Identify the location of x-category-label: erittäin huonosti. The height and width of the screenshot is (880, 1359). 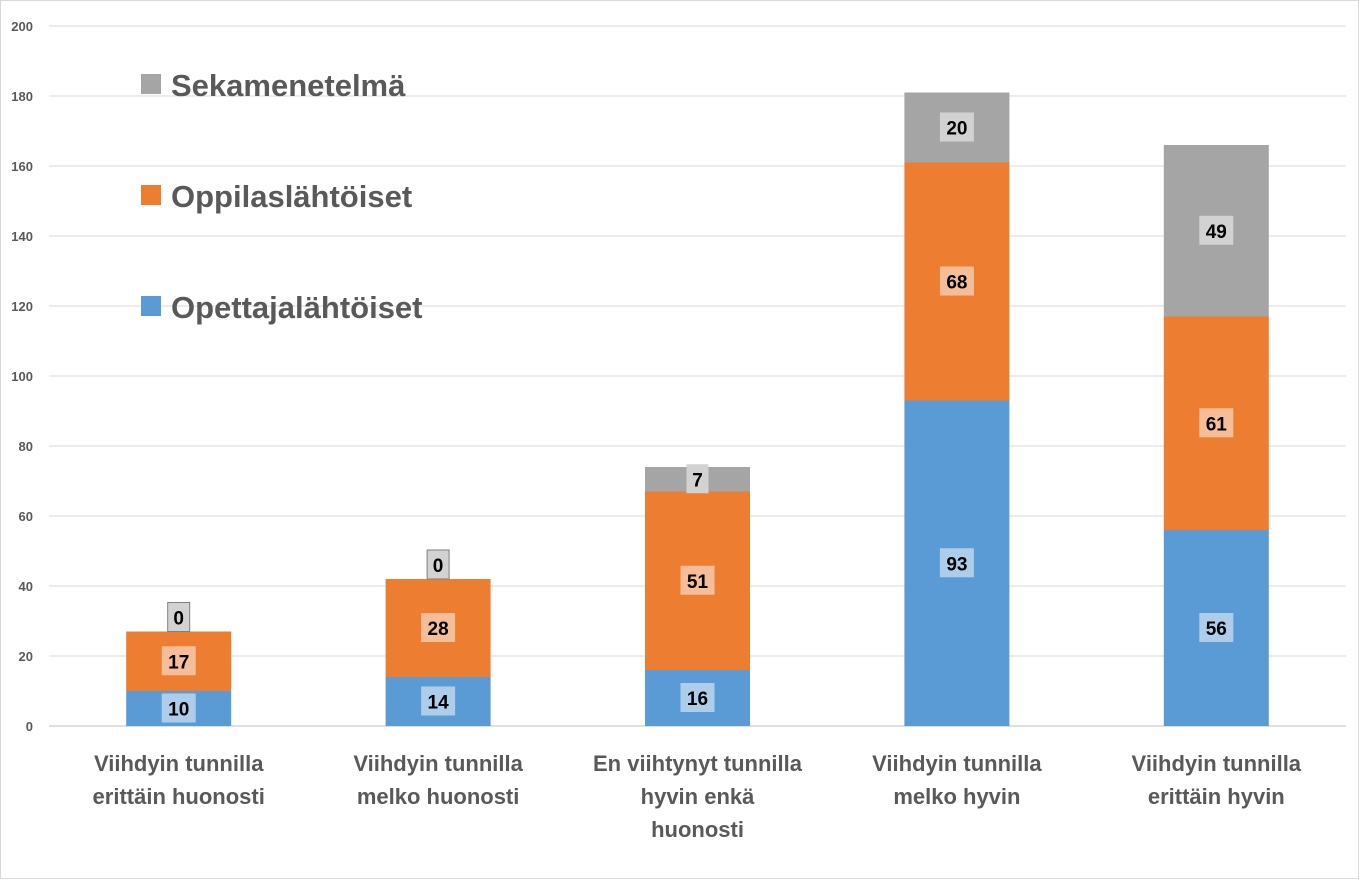
(179, 796).